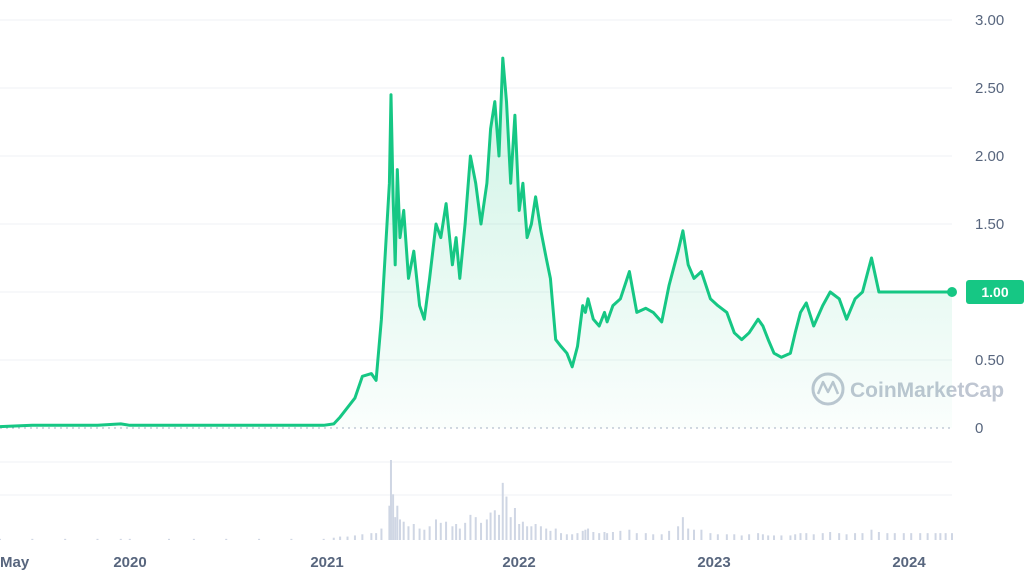 This screenshot has height=579, width=1024. What do you see at coordinates (995, 292) in the screenshot?
I see `price-tag-bg` at bounding box center [995, 292].